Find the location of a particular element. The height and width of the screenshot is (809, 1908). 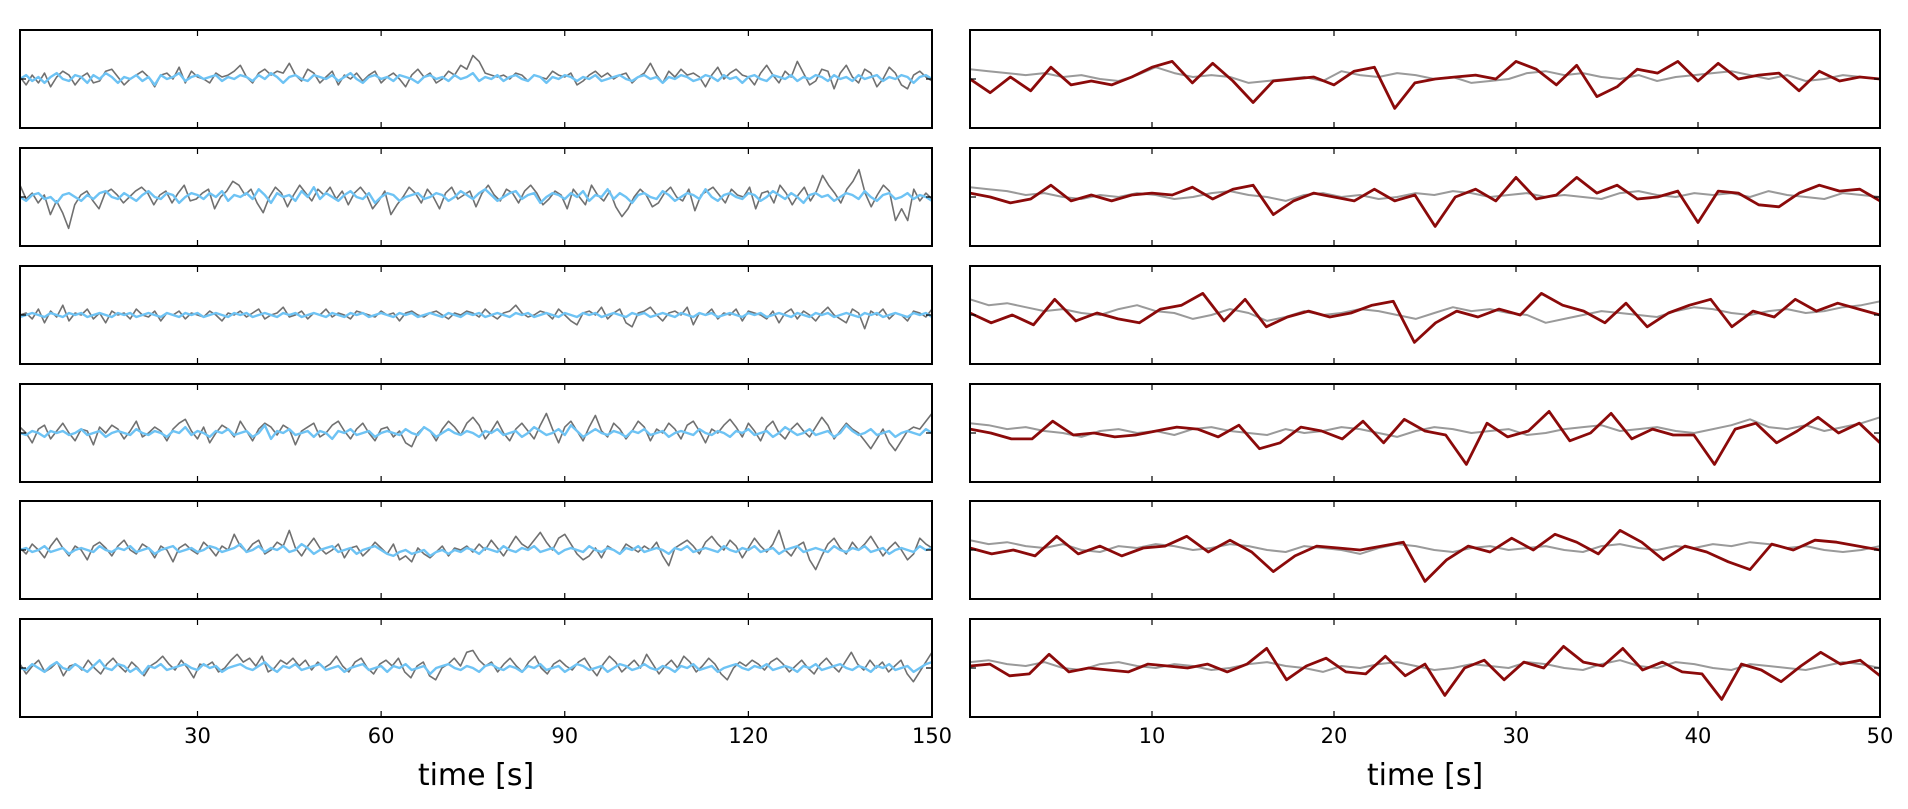

x-tick-label: 120 is located at coordinates (748, 736).